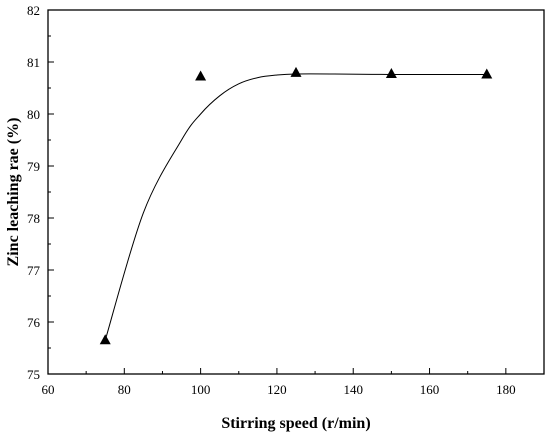 This screenshot has width=550, height=436. I want to click on x-axis-title: Stirring speed (r/min), so click(295, 423).